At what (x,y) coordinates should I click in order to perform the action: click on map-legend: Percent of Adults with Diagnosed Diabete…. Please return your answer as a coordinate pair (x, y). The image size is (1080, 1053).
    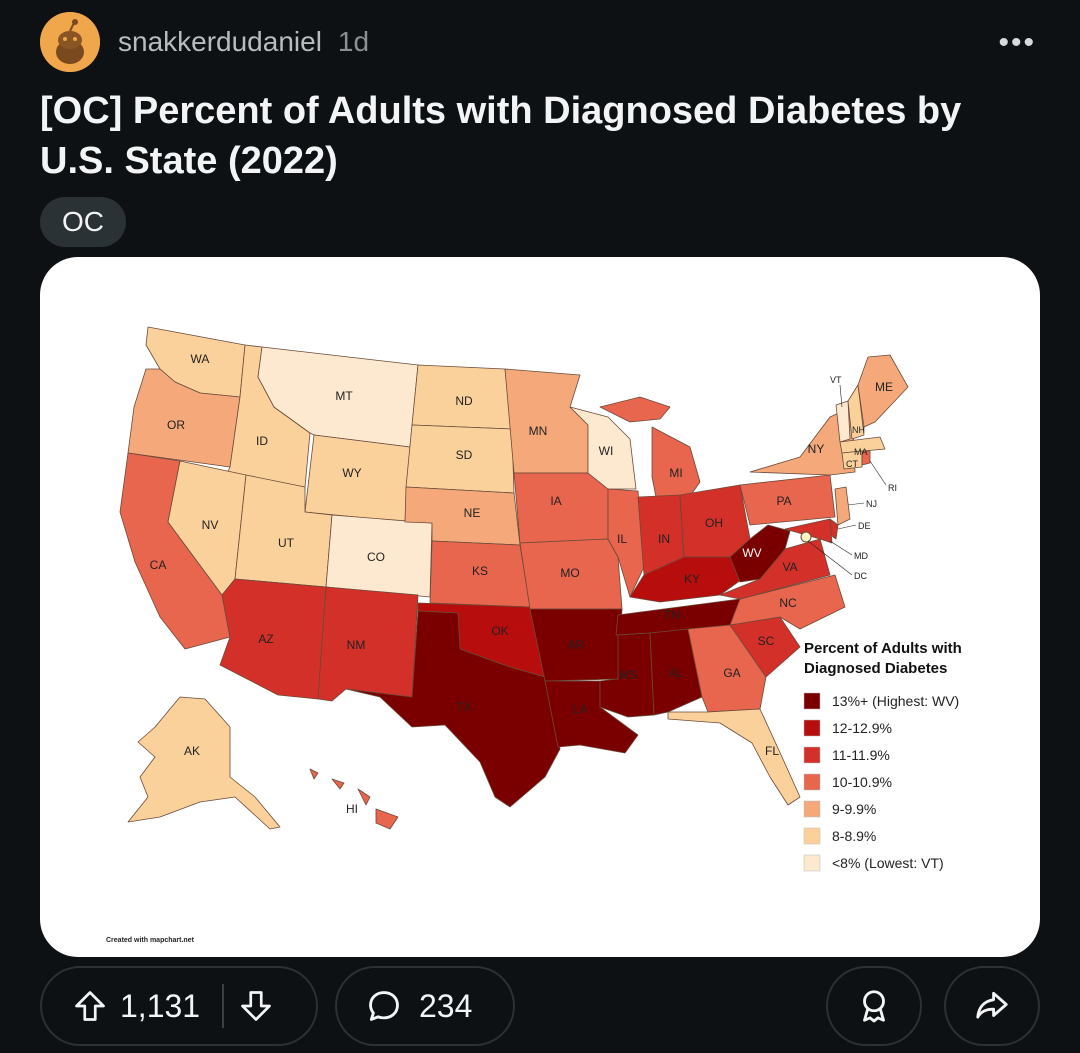
    Looking at the image, I should click on (882, 756).